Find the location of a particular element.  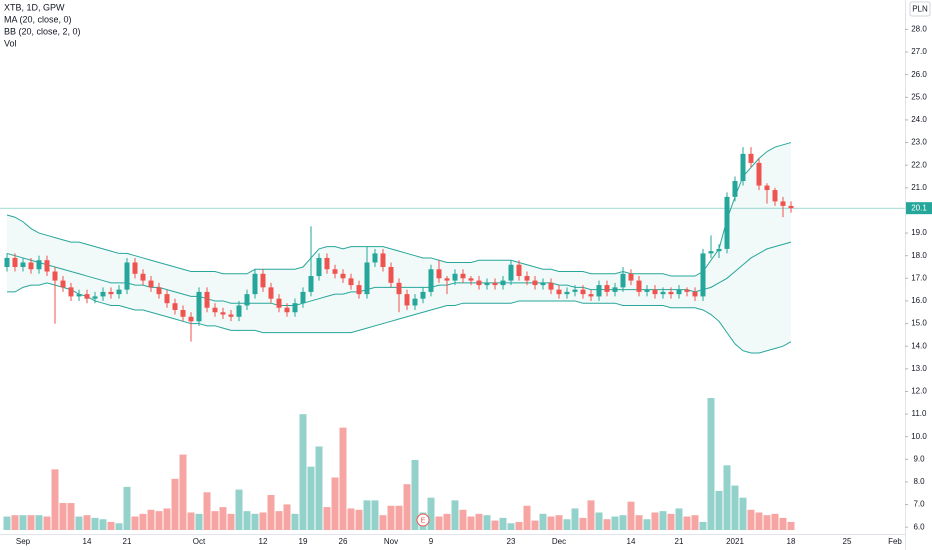

currency-box is located at coordinates (920, 9).